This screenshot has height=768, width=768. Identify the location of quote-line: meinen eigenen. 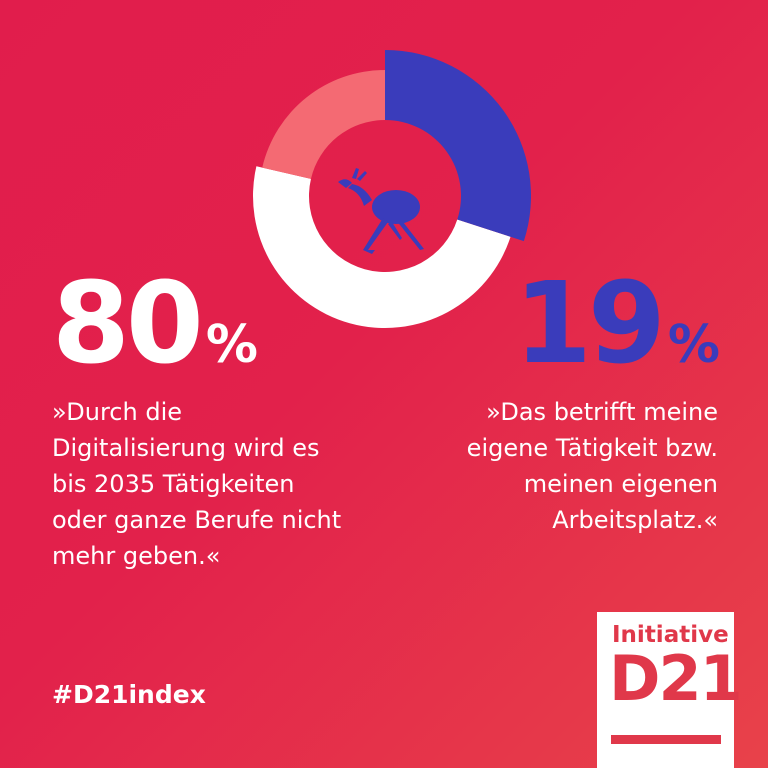
(620, 484).